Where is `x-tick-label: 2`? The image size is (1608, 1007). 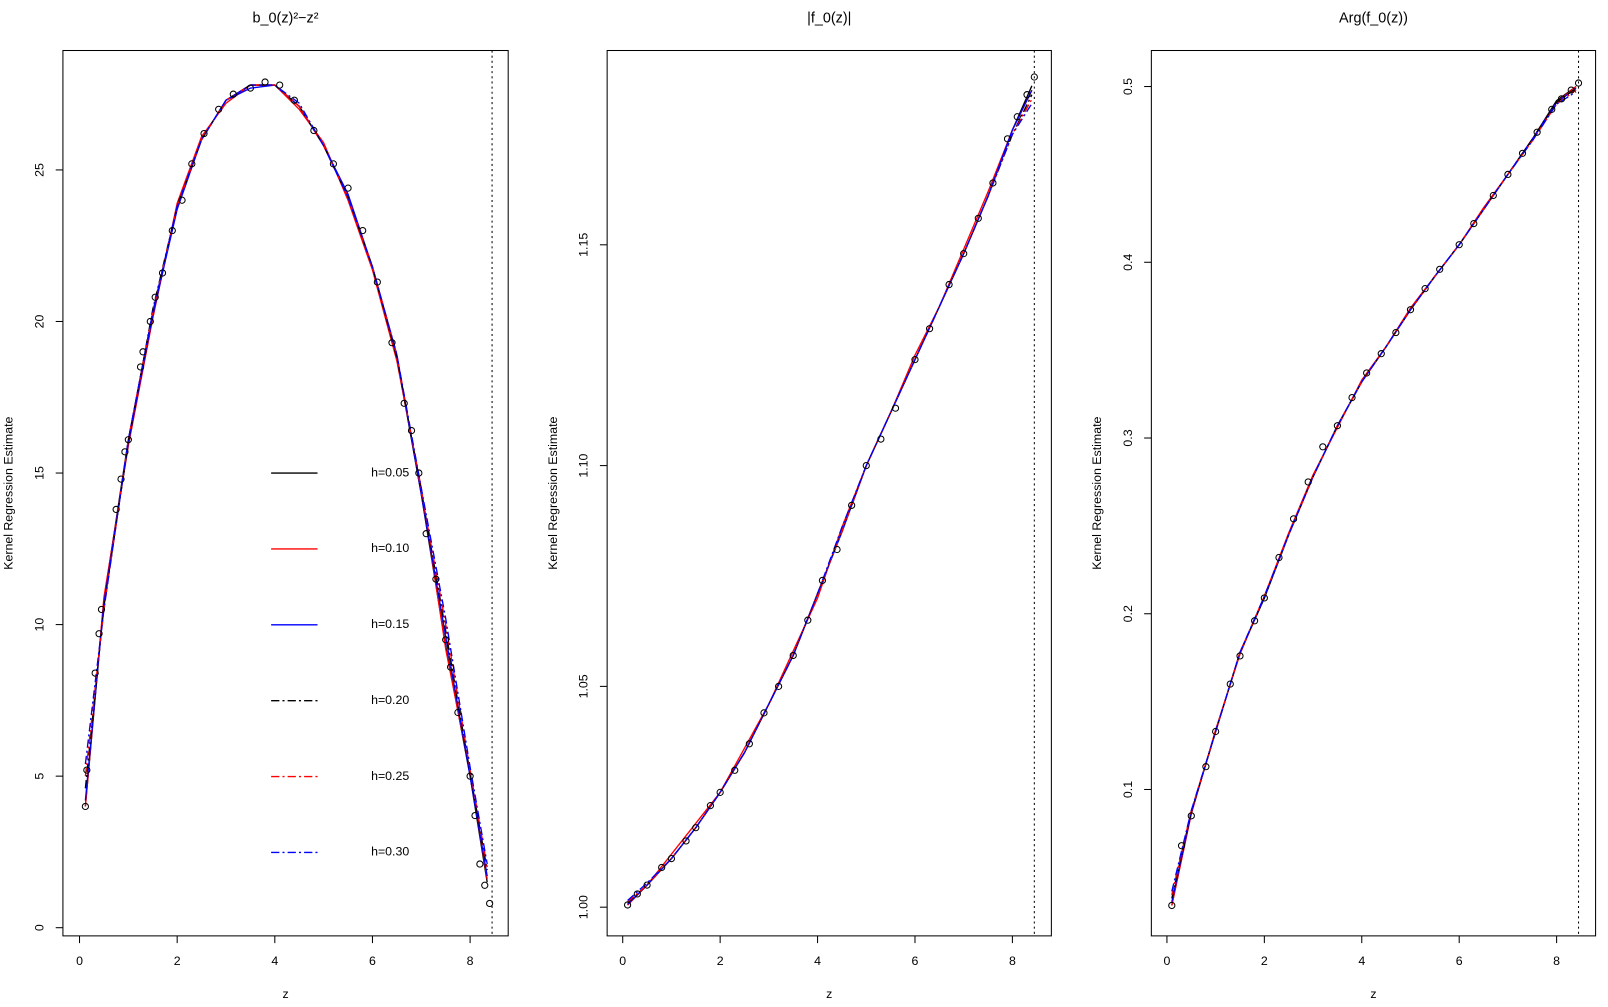 x-tick-label: 2 is located at coordinates (1264, 961).